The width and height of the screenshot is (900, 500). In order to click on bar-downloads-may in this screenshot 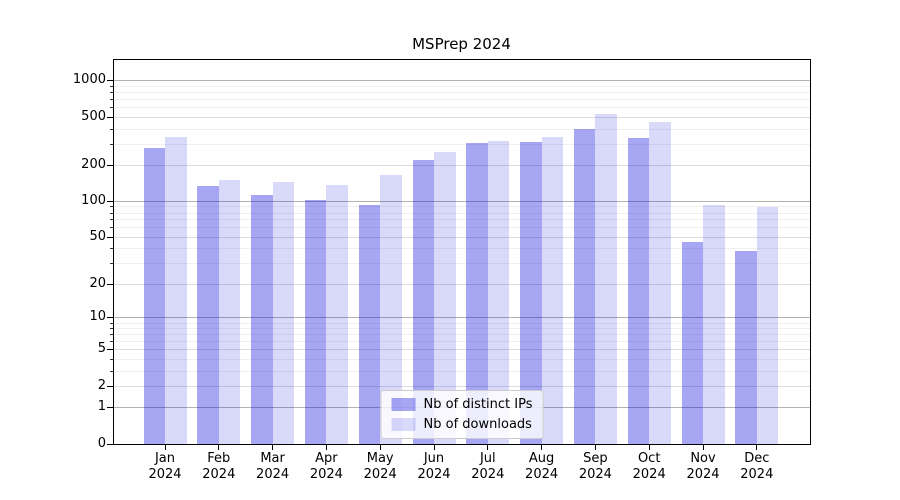, I will do `click(391, 309)`.